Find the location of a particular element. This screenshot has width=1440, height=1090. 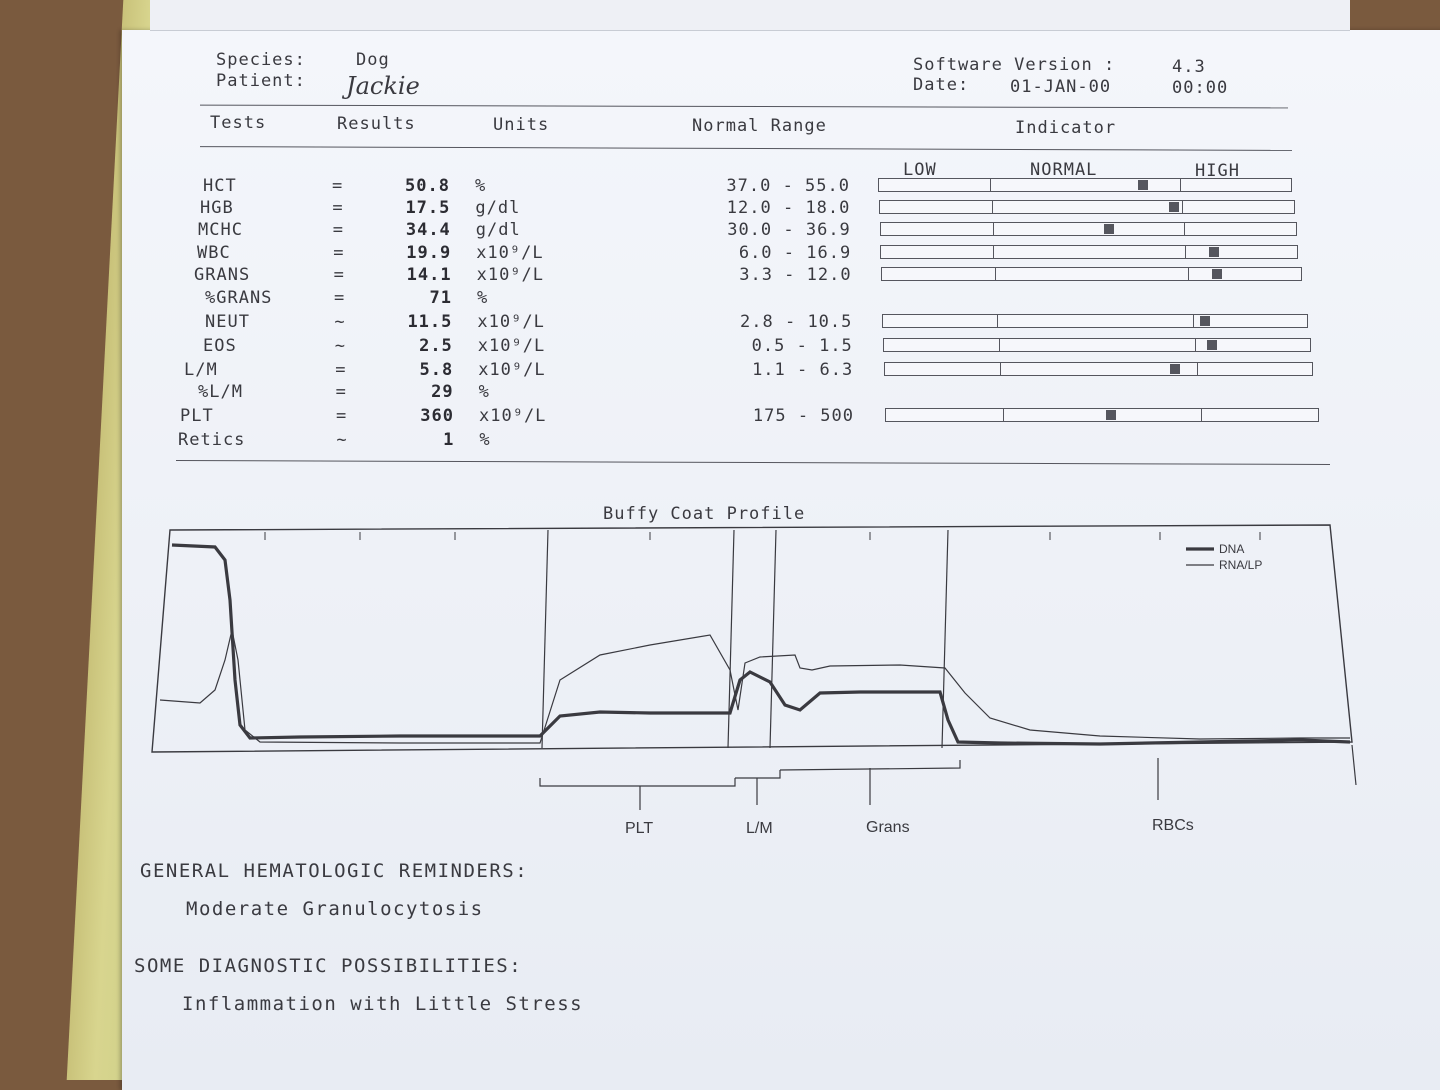

test-result: 17.5 is located at coordinates (428, 208).